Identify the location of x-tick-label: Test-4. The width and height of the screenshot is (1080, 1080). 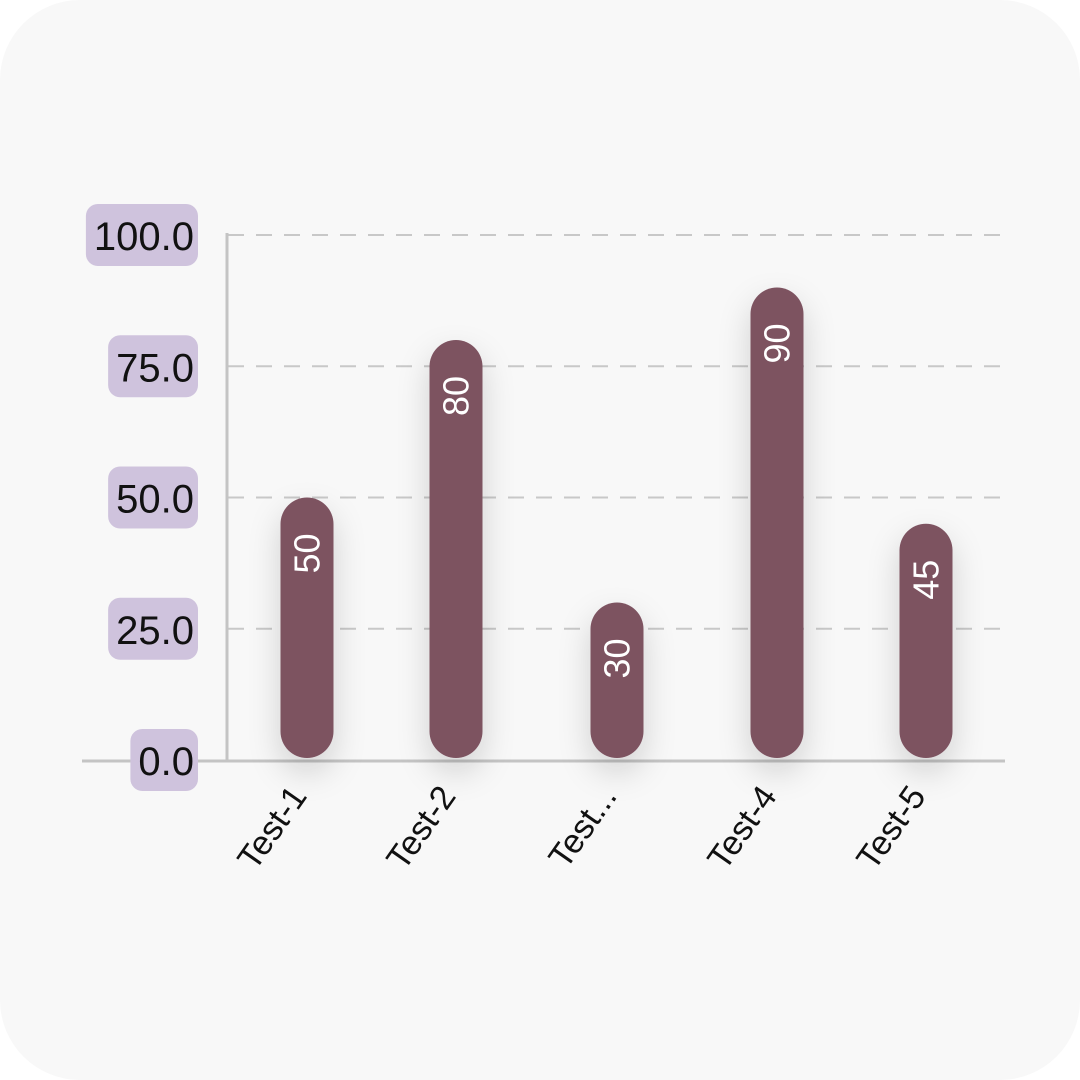
(742, 828).